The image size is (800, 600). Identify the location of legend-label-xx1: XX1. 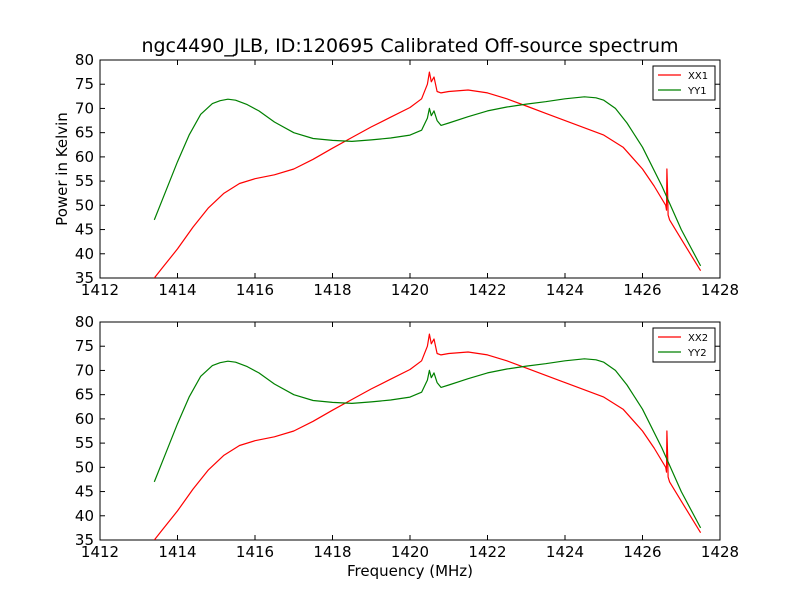
(698, 76).